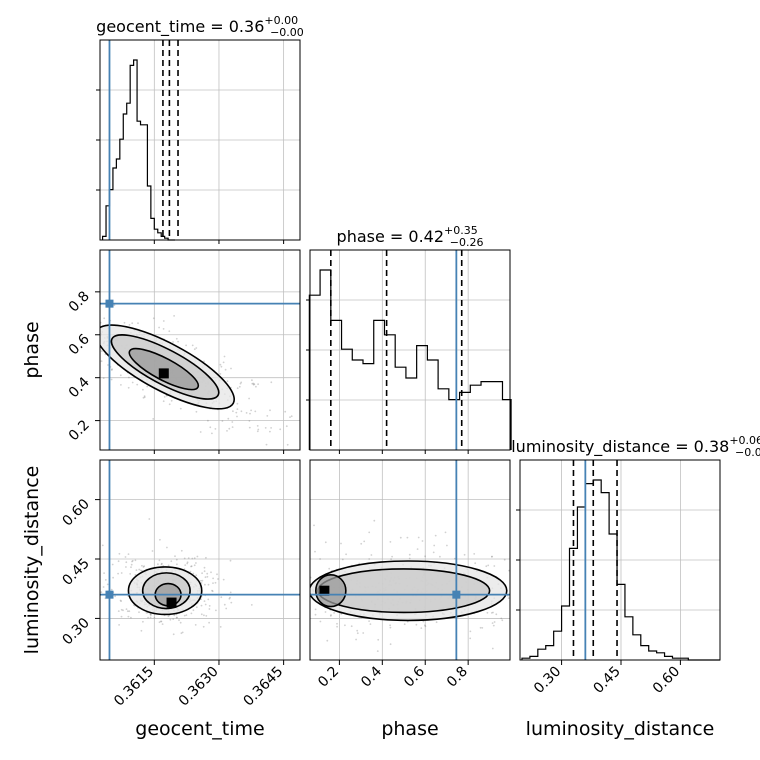  Describe the element at coordinates (410, 236) in the screenshot. I see `title-phase: phase = 0.42+0.35 −0.26` at that location.